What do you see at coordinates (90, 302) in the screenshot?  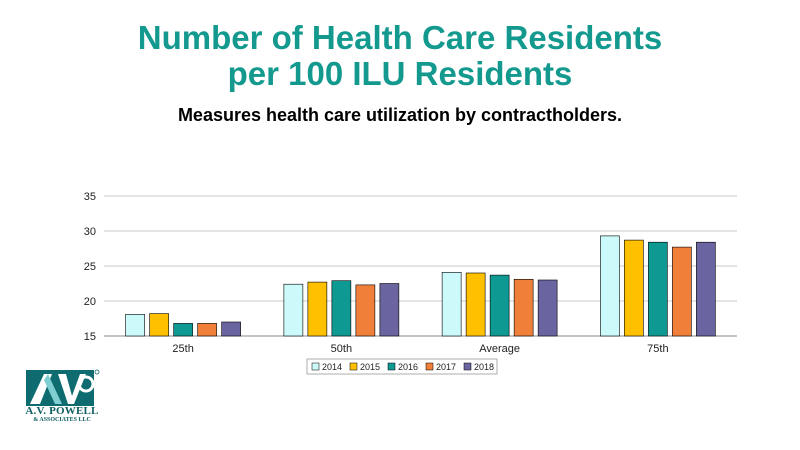 I see `y-tick-label: 20` at bounding box center [90, 302].